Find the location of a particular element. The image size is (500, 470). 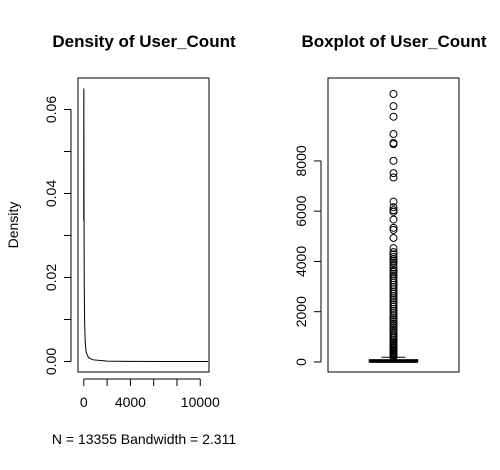

boxplot-outliers is located at coordinates (393, 225).